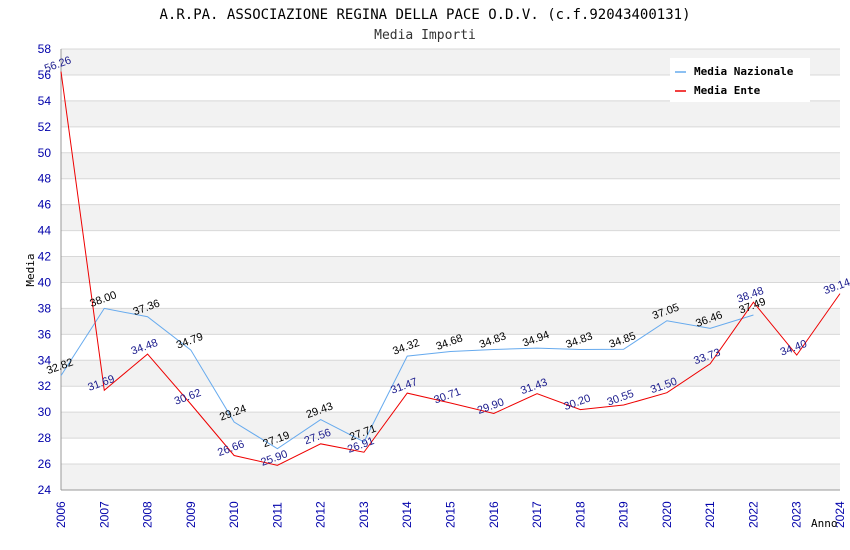 This screenshot has height=550, width=850. I want to click on y-tick-label: 56, so click(45, 75).